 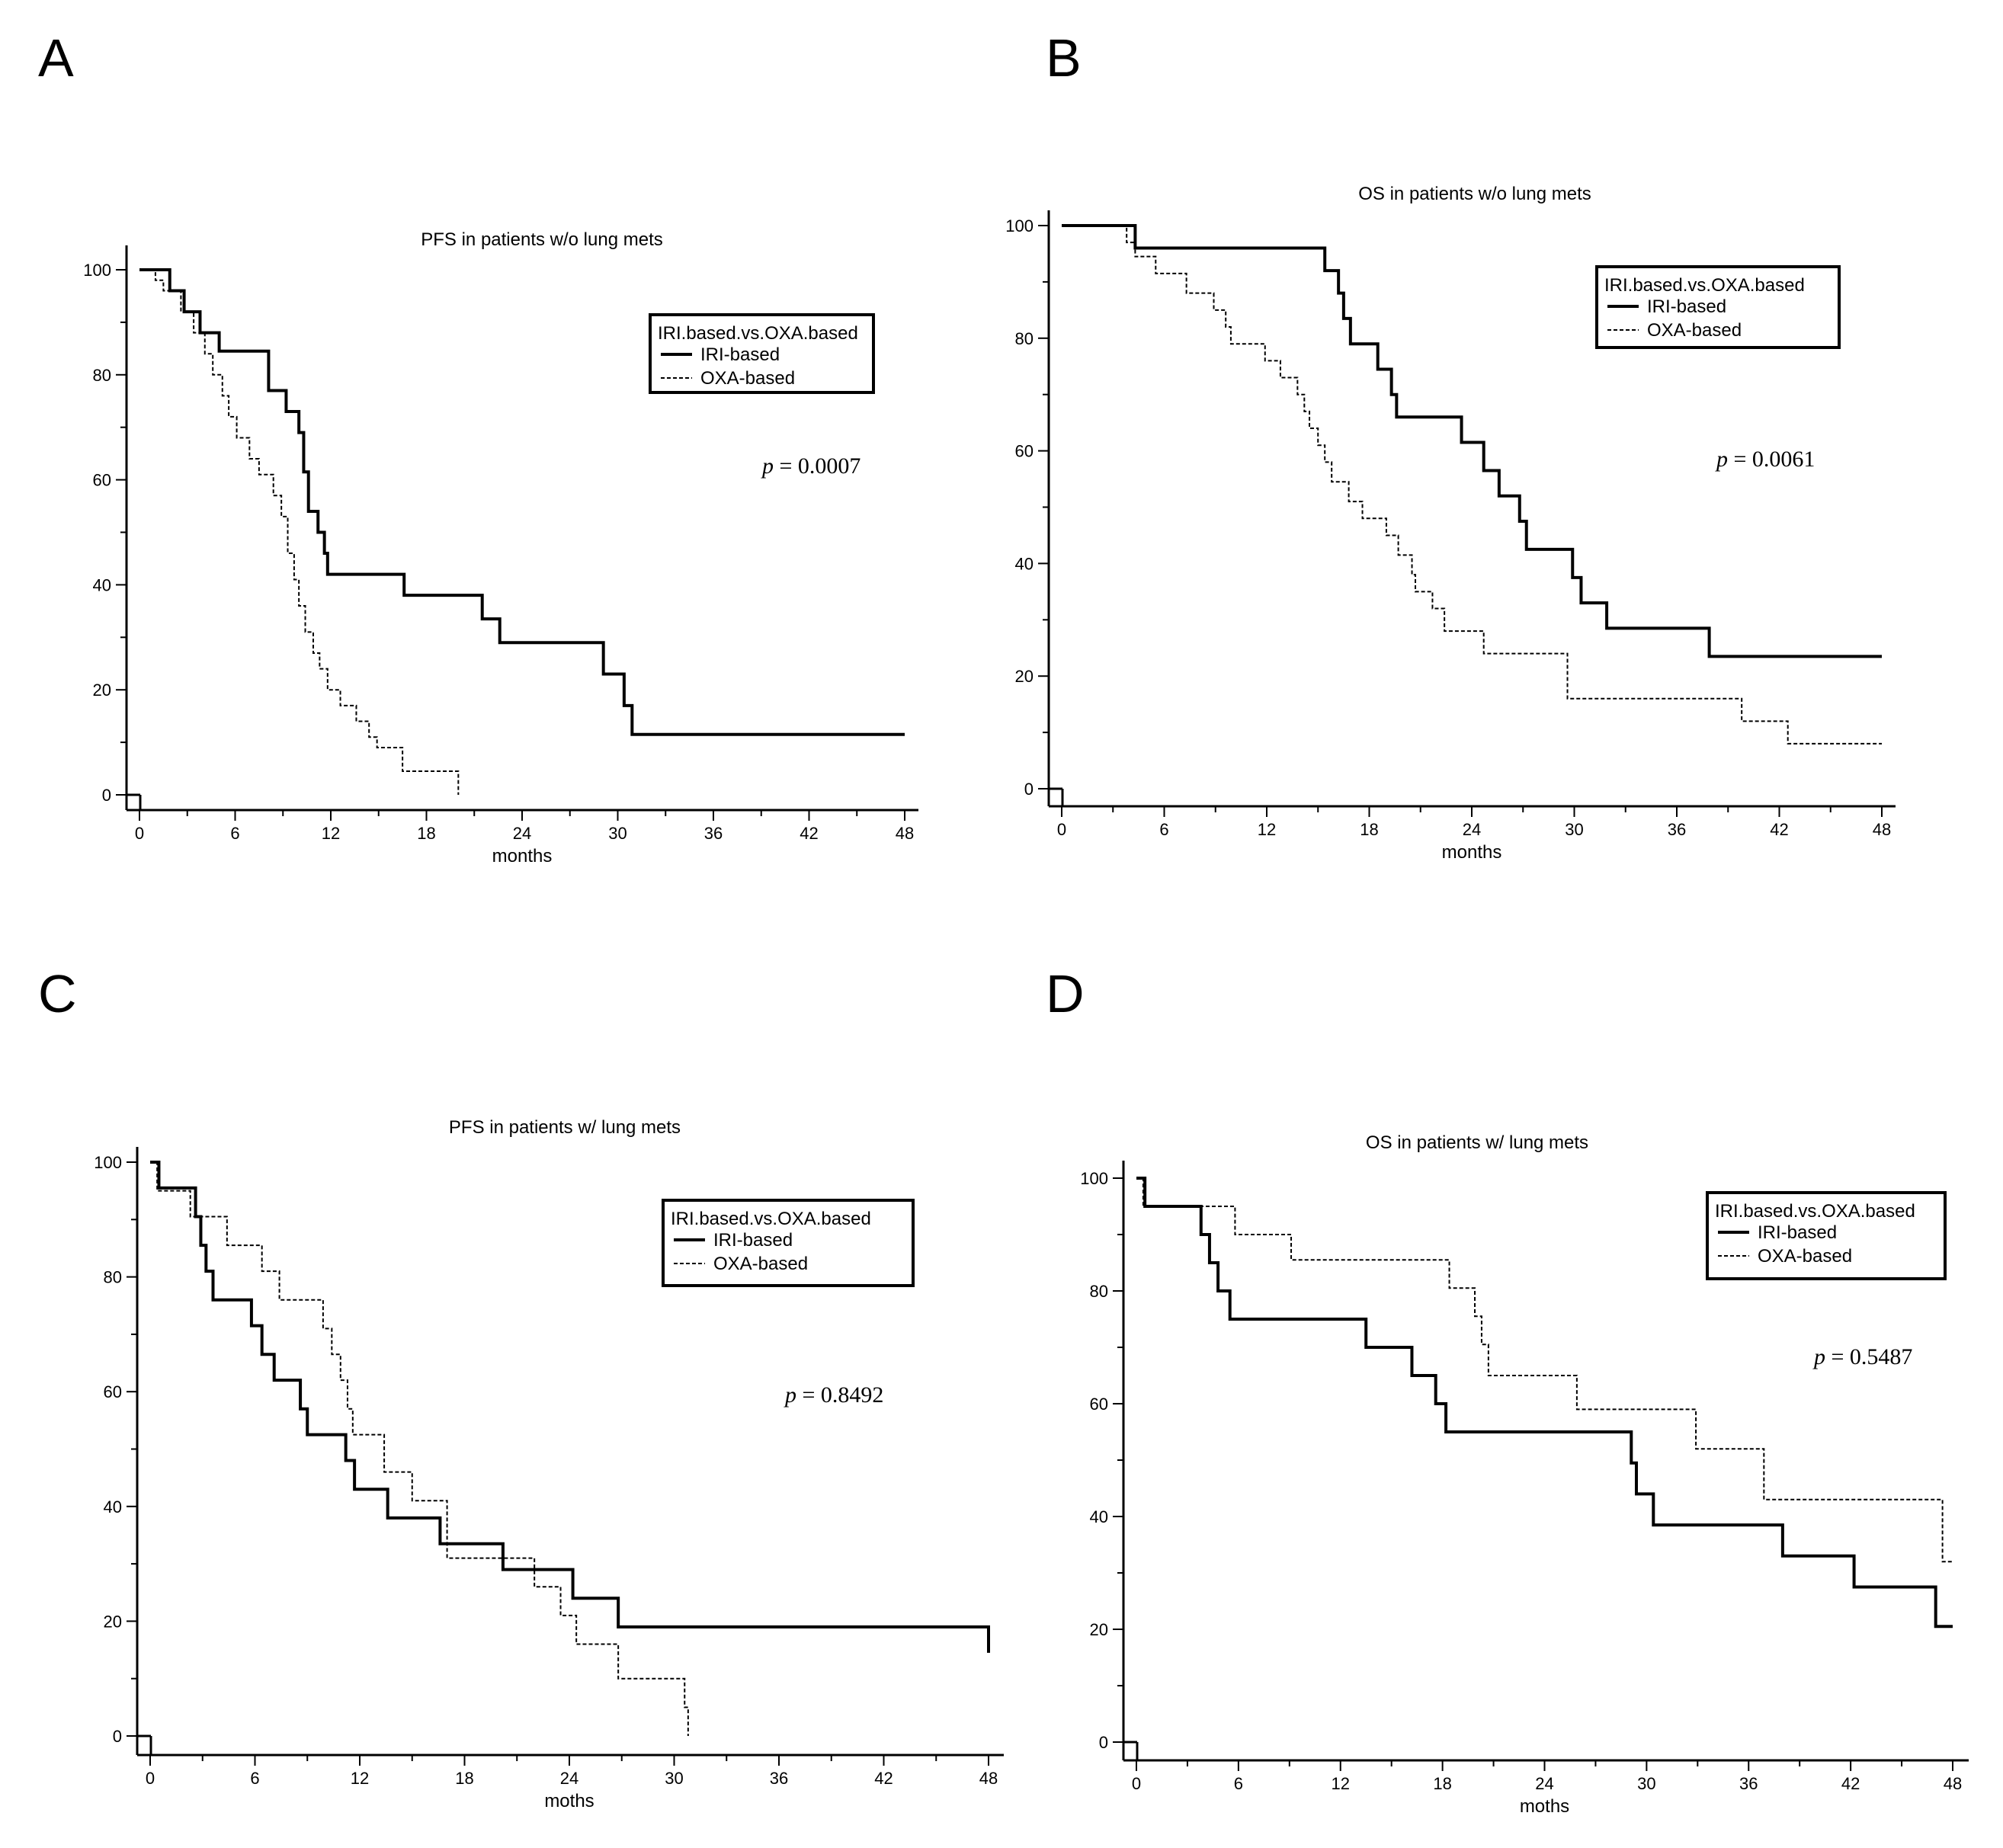 What do you see at coordinates (565, 1127) in the screenshot?
I see `chart-title: PFS in patients w/ lung mets` at bounding box center [565, 1127].